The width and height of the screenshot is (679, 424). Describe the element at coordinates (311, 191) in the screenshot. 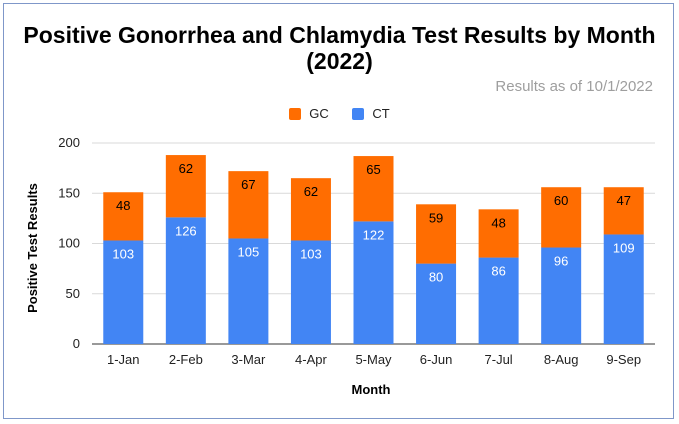

I see `data-label-gc-4-Apr: 62` at that location.